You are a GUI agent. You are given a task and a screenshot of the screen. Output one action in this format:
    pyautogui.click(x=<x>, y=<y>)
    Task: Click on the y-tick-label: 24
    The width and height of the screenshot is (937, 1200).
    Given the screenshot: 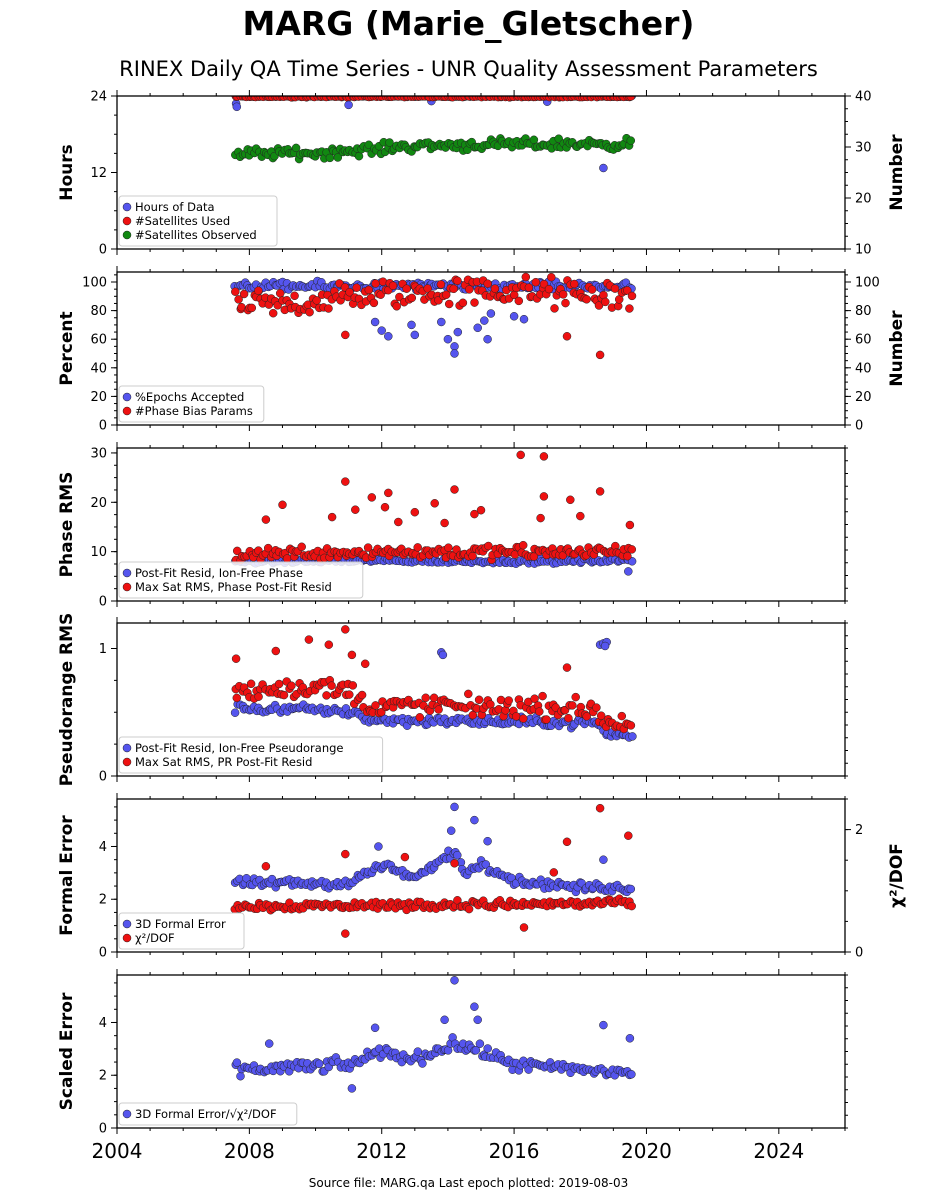 What is the action you would take?
    pyautogui.click(x=98, y=97)
    